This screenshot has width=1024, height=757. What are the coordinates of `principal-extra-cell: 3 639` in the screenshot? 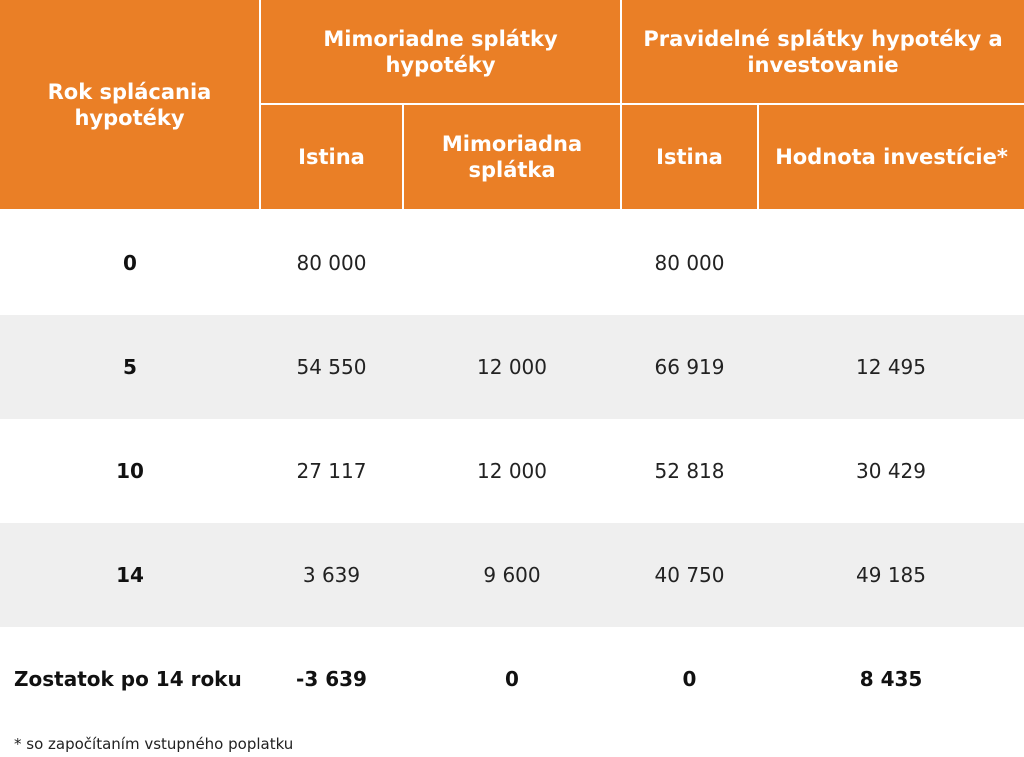 It's located at (331, 575).